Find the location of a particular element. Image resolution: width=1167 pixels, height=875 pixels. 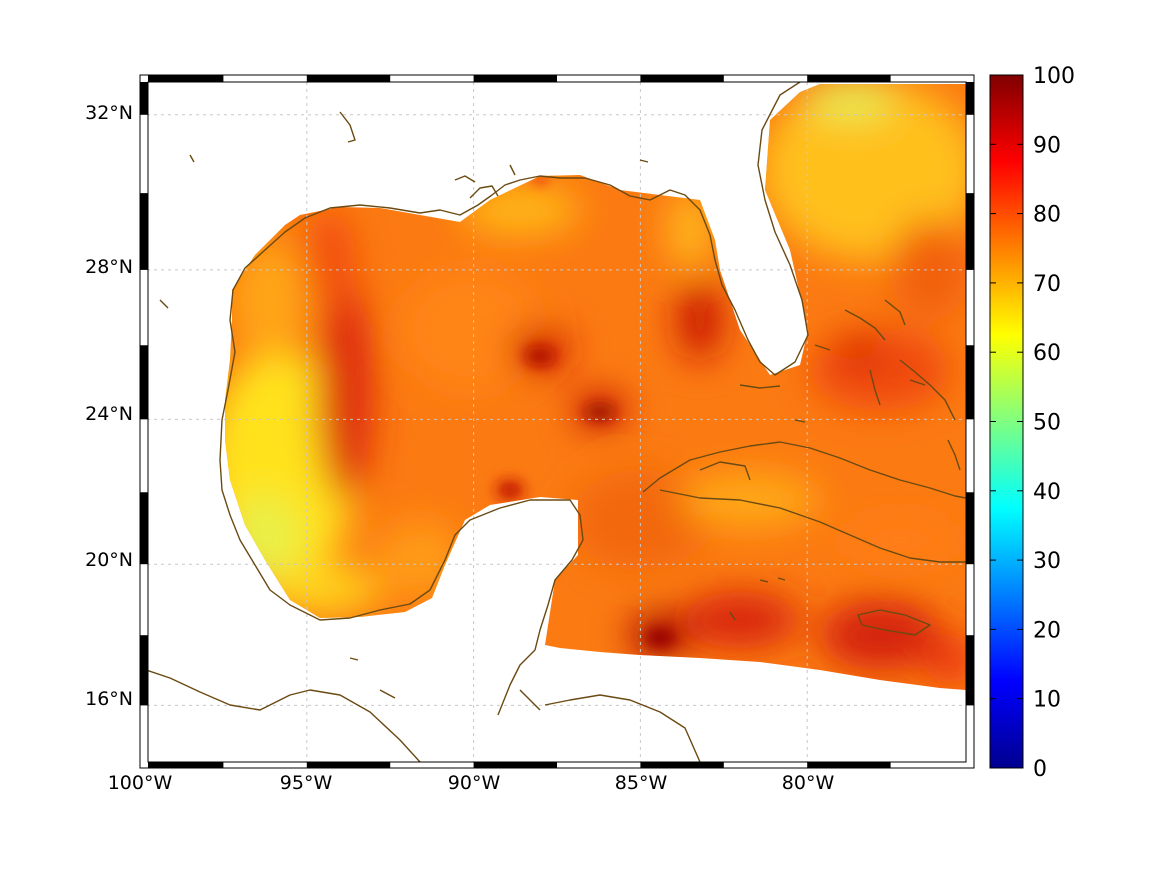

lat-axis-labels: 32°N 28°N 24°N 20°N 16°N is located at coordinates (109, 406).